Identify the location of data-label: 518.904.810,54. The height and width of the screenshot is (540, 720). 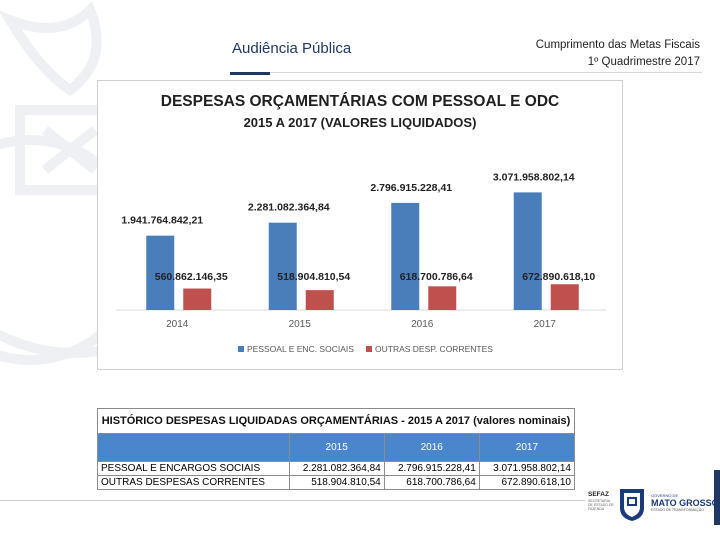
(313, 277).